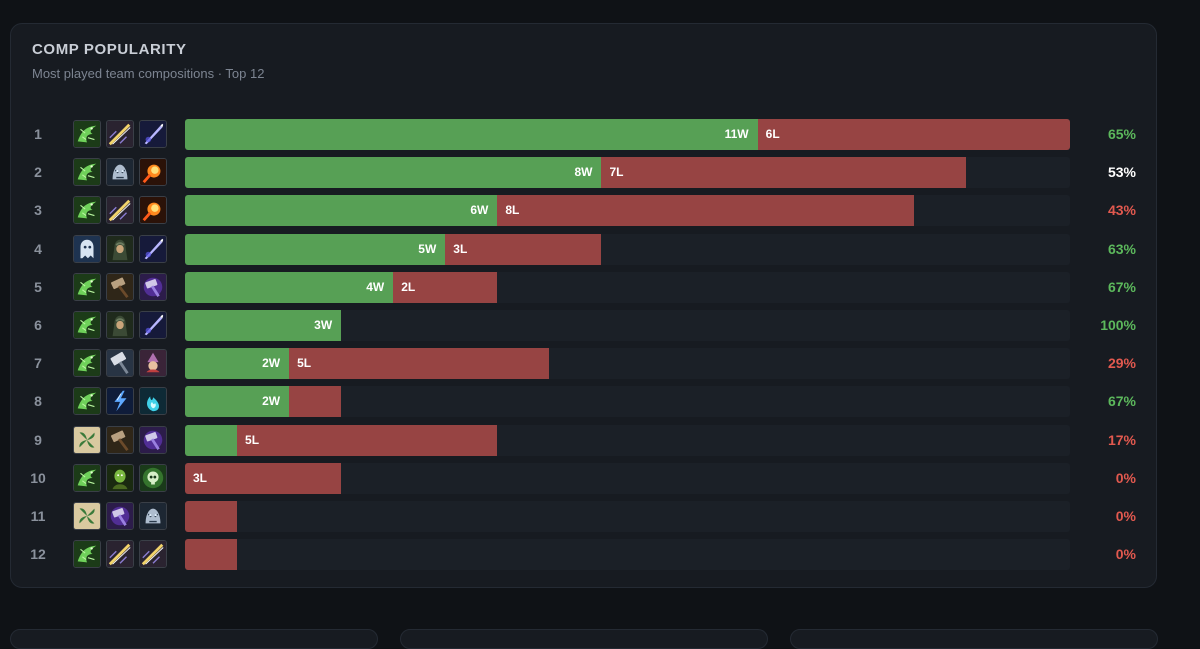  I want to click on bar-track: 5L, so click(627, 440).